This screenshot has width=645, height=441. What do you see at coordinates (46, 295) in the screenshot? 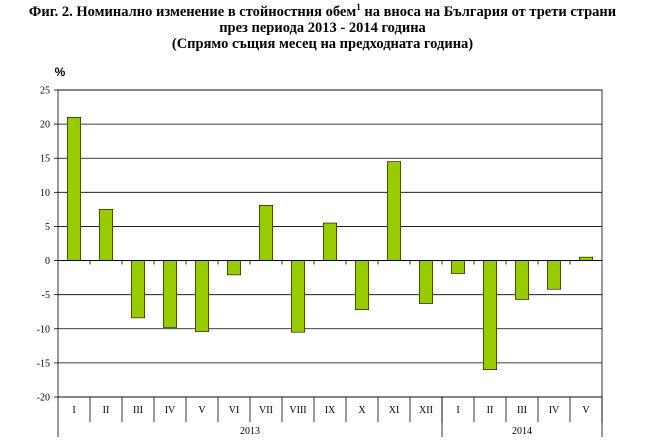
I see `y-tick-label: -5` at bounding box center [46, 295].